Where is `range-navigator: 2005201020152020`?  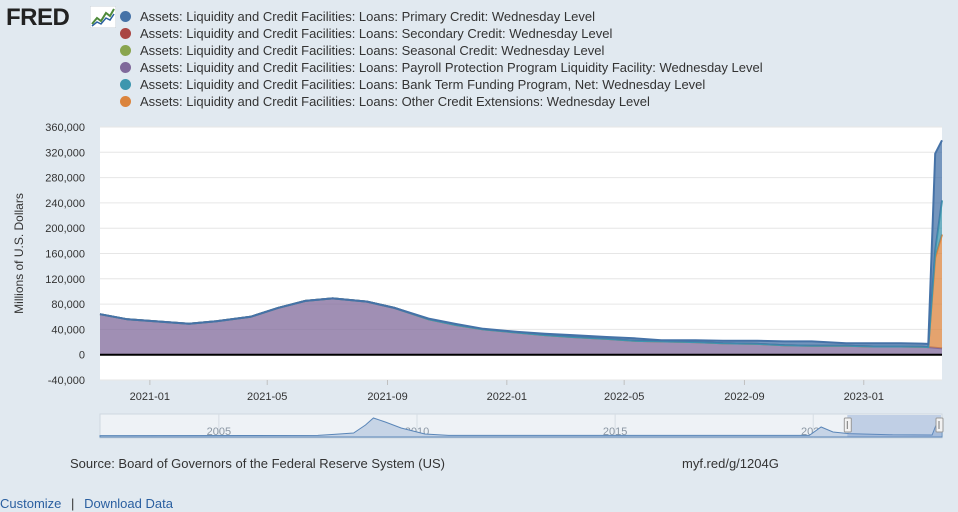 range-navigator: 2005201020152020 is located at coordinates (521, 426).